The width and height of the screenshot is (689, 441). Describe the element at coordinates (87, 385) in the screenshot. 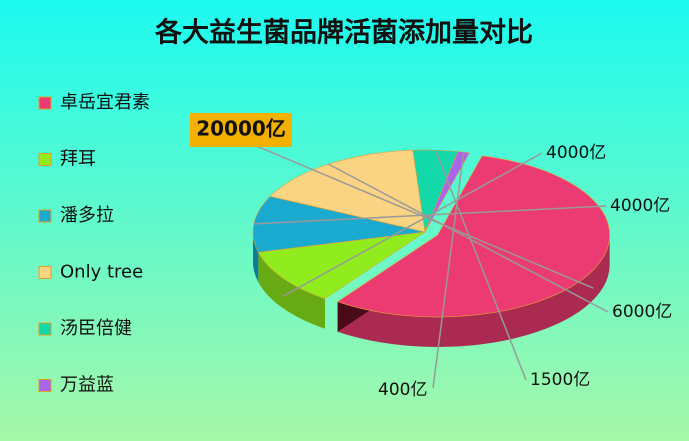

I see `legend-label: 万益蓝` at that location.